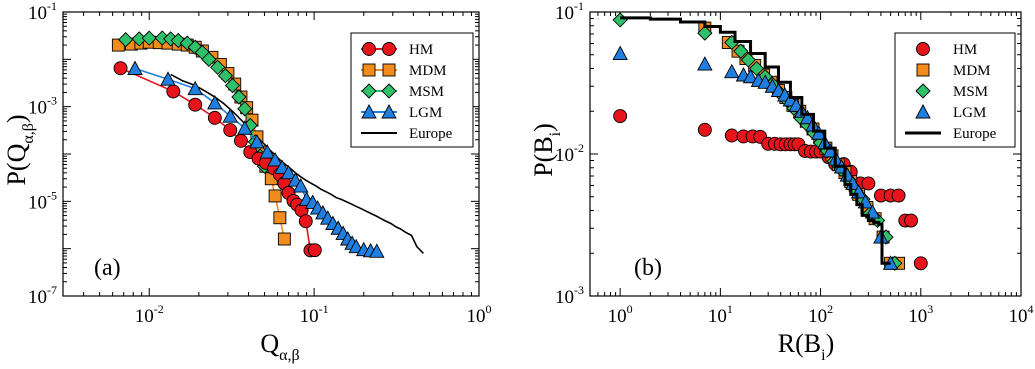 The width and height of the screenshot is (1035, 369). I want to click on x-axis-label: Qα,β, so click(279, 346).